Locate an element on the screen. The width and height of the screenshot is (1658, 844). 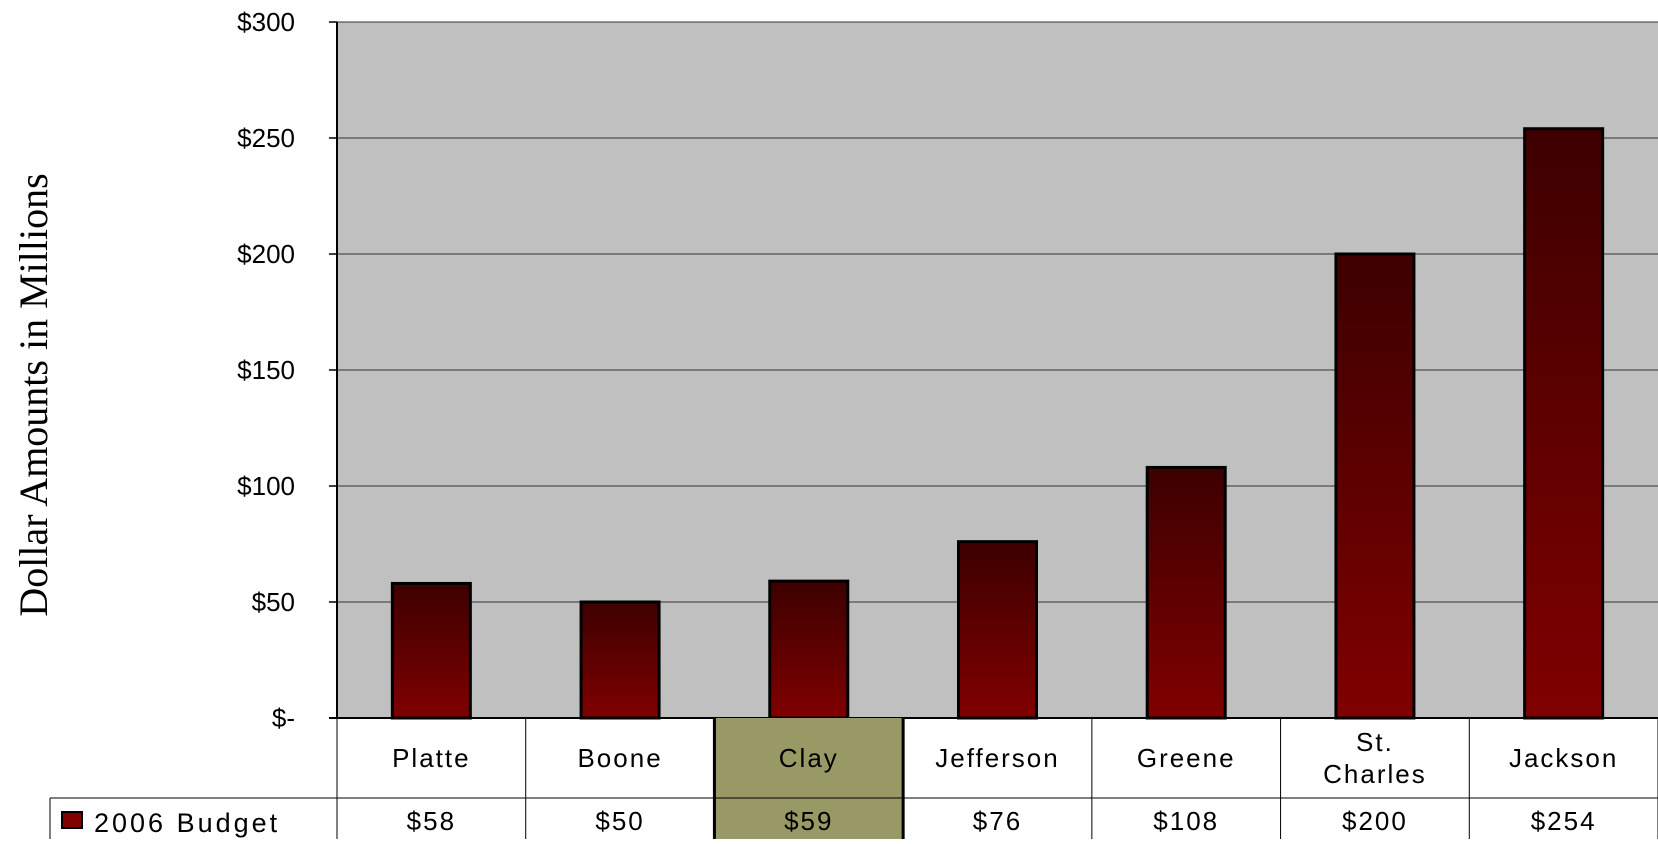
y-tick-label: $300 is located at coordinates (266, 22).